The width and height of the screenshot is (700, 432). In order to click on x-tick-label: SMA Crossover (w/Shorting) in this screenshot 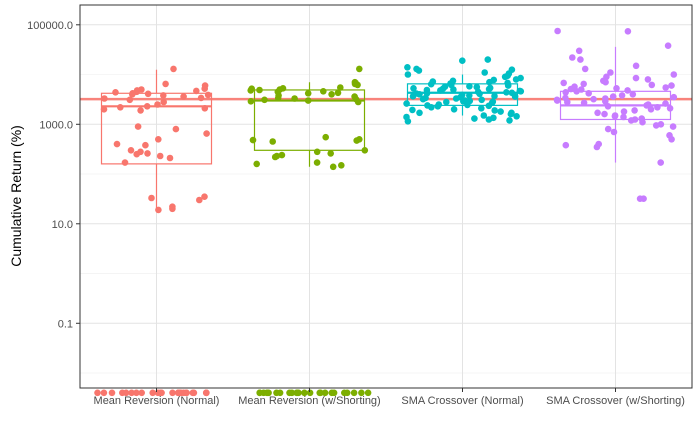, I will do `click(615, 401)`.